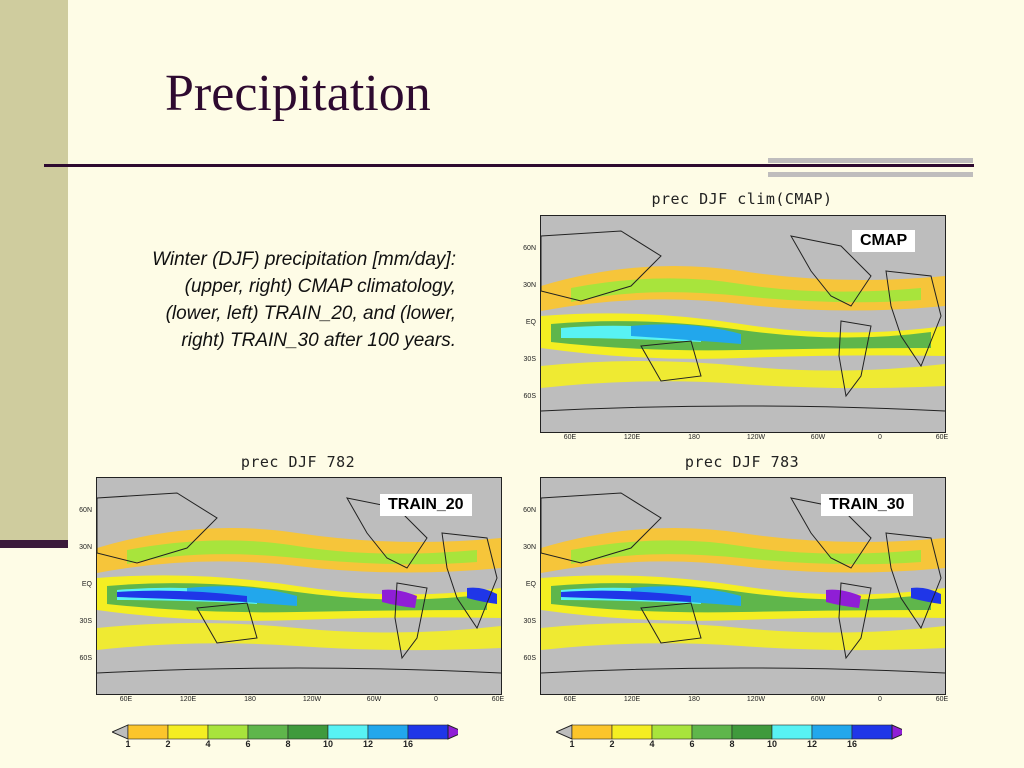 This screenshot has width=1024, height=768. I want to click on map-tag-train20: TRAIN_20, so click(426, 505).